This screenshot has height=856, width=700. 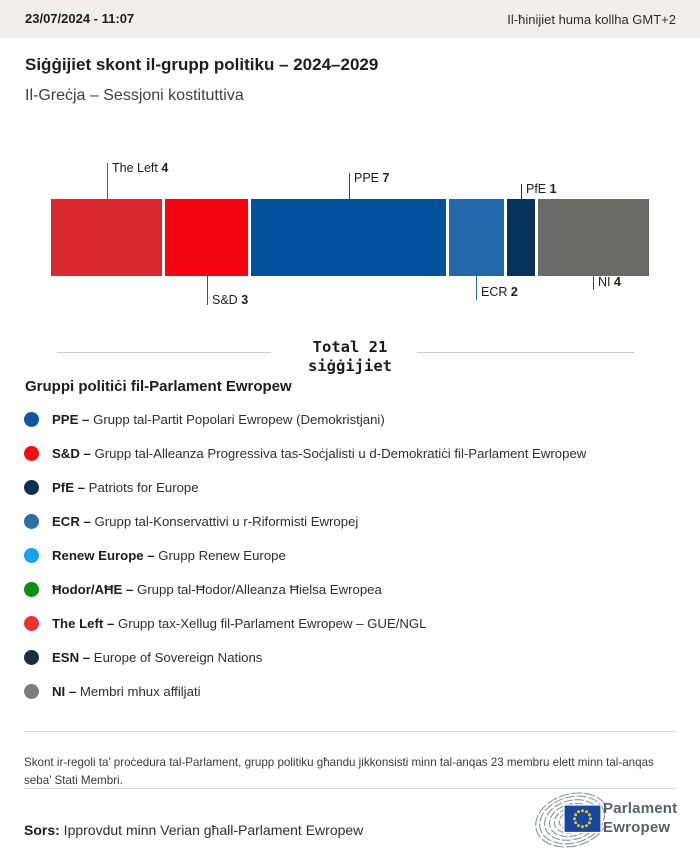 I want to click on callout-tick-ecr, so click(x=476, y=288).